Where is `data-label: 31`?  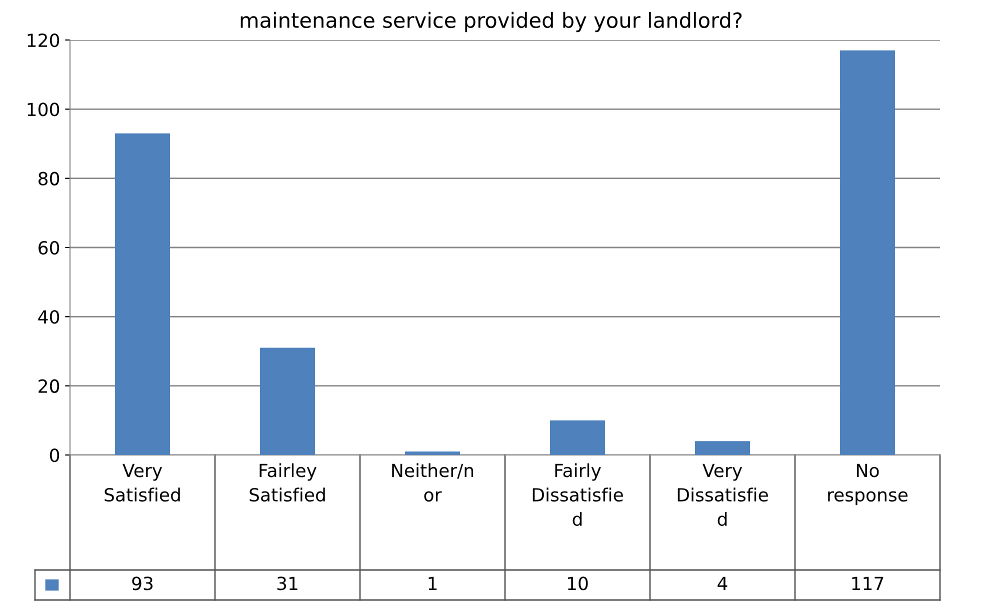
data-label: 31 is located at coordinates (287, 583).